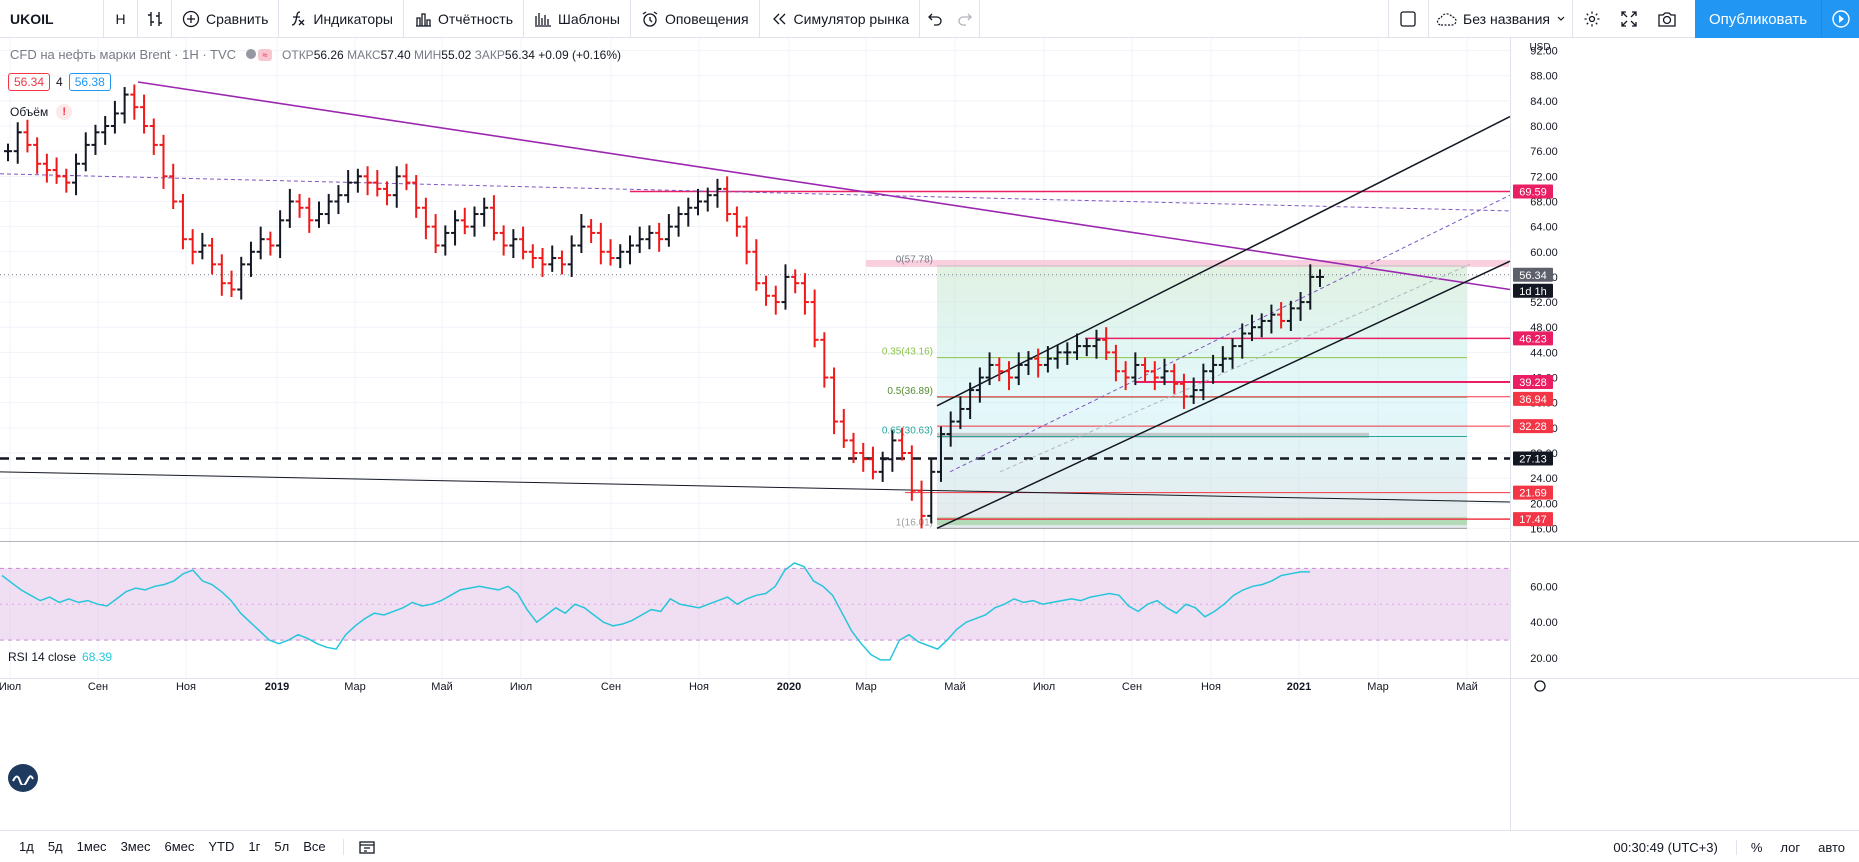  Describe the element at coordinates (314, 846) in the screenshot. I see `range-all: Все` at that location.